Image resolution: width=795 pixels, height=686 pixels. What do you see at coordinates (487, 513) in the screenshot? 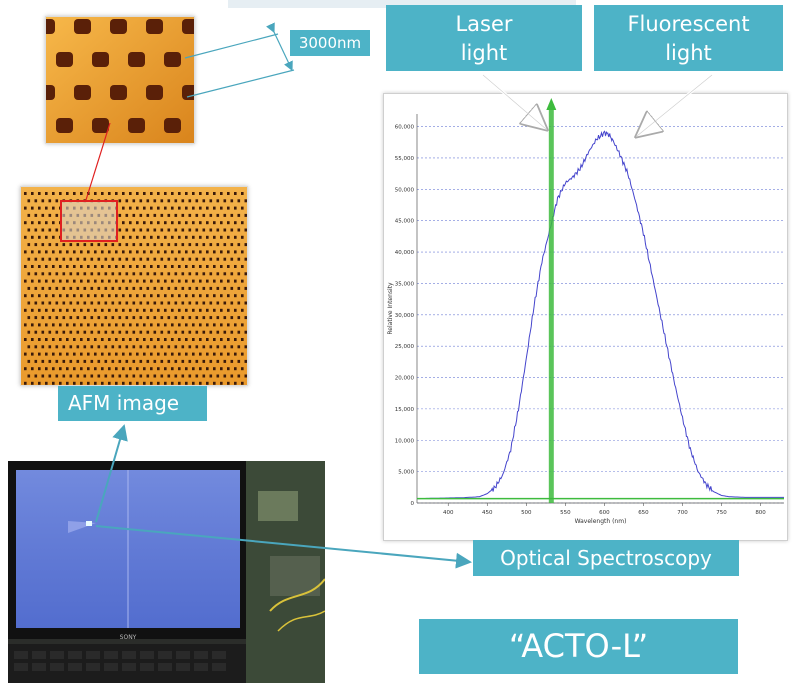
I see `x-tick-label: 450` at bounding box center [487, 513].